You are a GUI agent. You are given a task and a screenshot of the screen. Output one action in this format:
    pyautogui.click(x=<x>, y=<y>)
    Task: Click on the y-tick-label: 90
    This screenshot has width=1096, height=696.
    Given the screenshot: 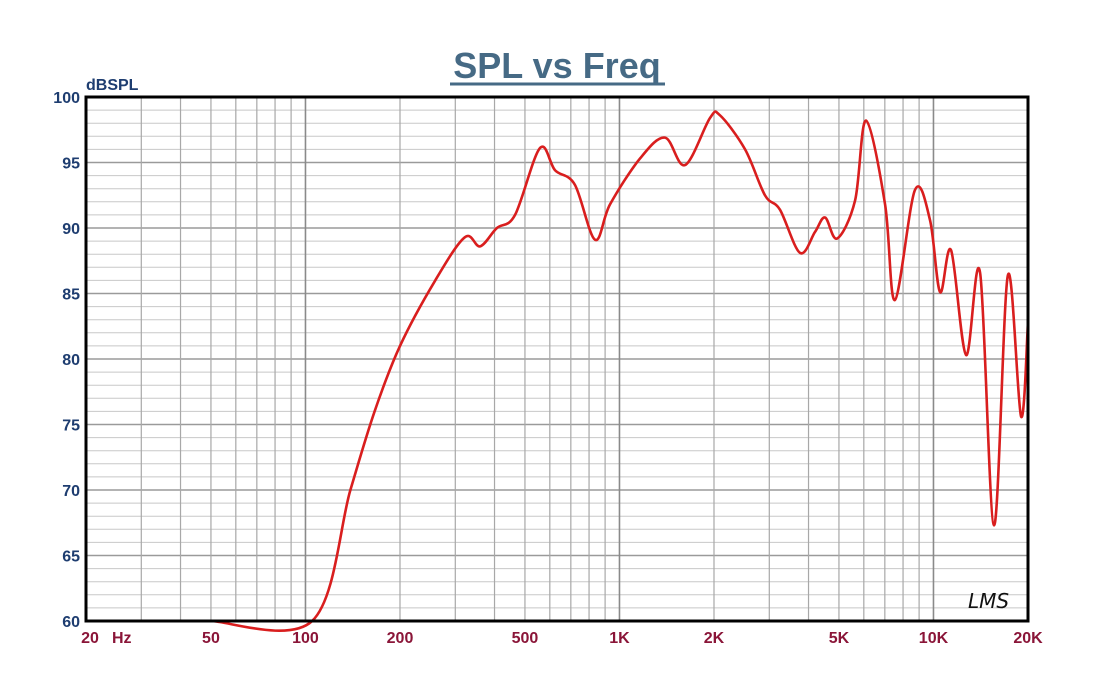 What is the action you would take?
    pyautogui.click(x=71, y=229)
    